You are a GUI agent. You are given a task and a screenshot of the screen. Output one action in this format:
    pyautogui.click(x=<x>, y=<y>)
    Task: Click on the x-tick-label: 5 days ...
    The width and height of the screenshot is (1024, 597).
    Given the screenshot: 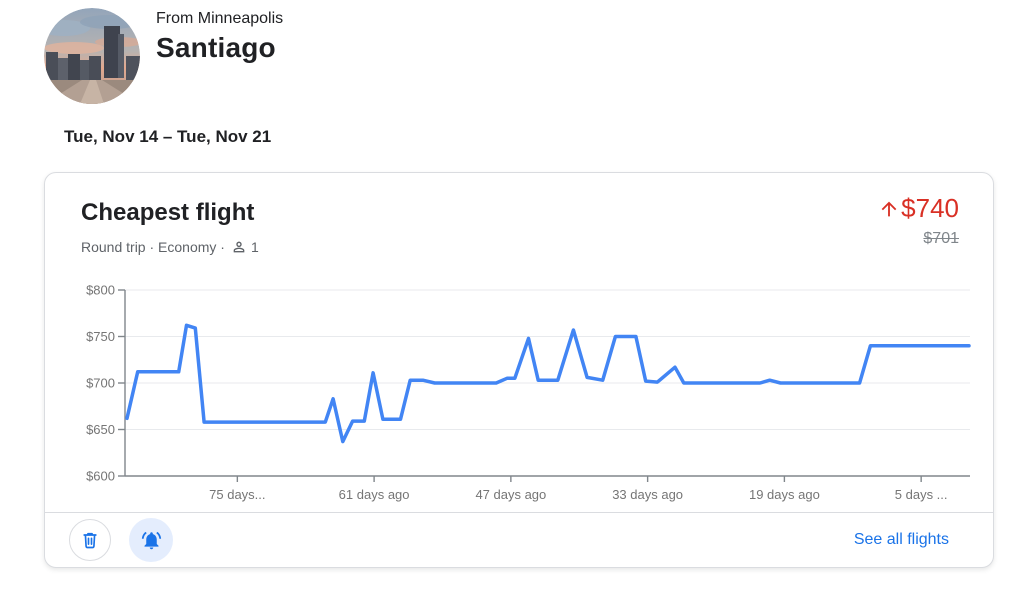 What is the action you would take?
    pyautogui.click(x=921, y=494)
    